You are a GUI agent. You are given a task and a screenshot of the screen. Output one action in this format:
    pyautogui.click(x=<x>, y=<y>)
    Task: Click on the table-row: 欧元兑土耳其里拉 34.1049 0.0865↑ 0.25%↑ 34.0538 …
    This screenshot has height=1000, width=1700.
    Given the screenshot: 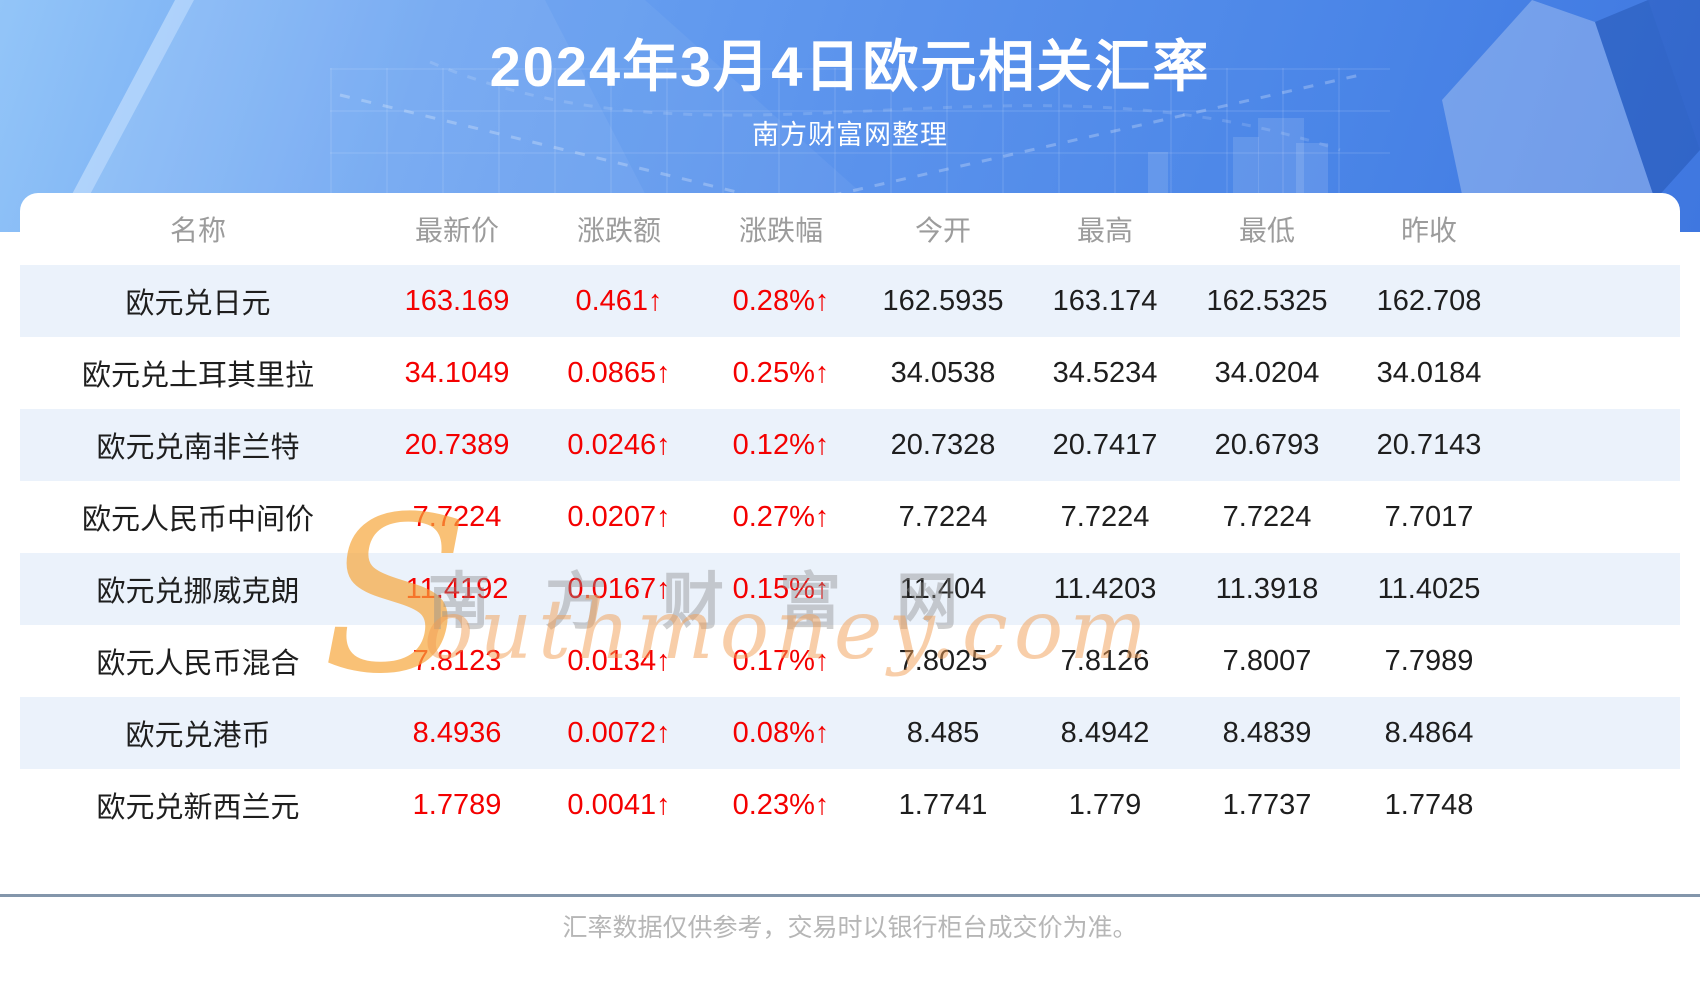 What is the action you would take?
    pyautogui.click(x=850, y=373)
    